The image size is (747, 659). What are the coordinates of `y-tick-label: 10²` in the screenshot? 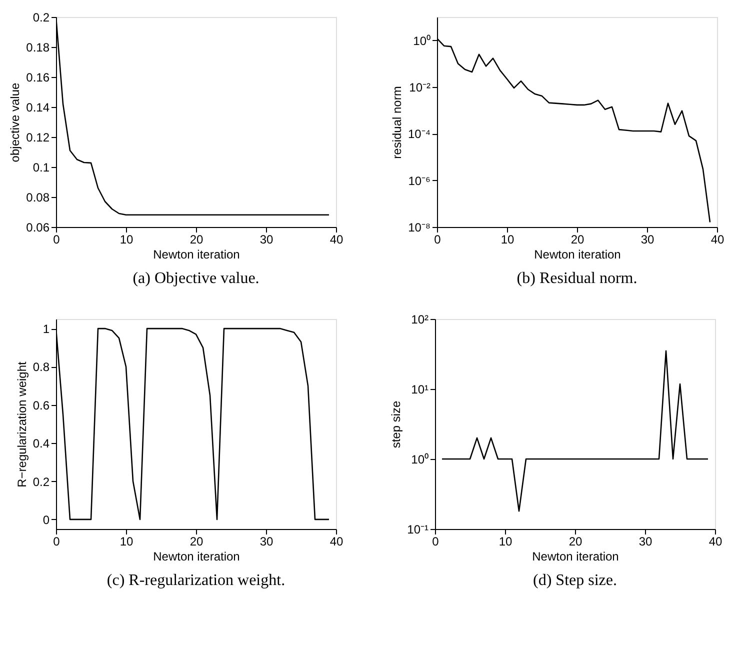 It's located at (420, 319).